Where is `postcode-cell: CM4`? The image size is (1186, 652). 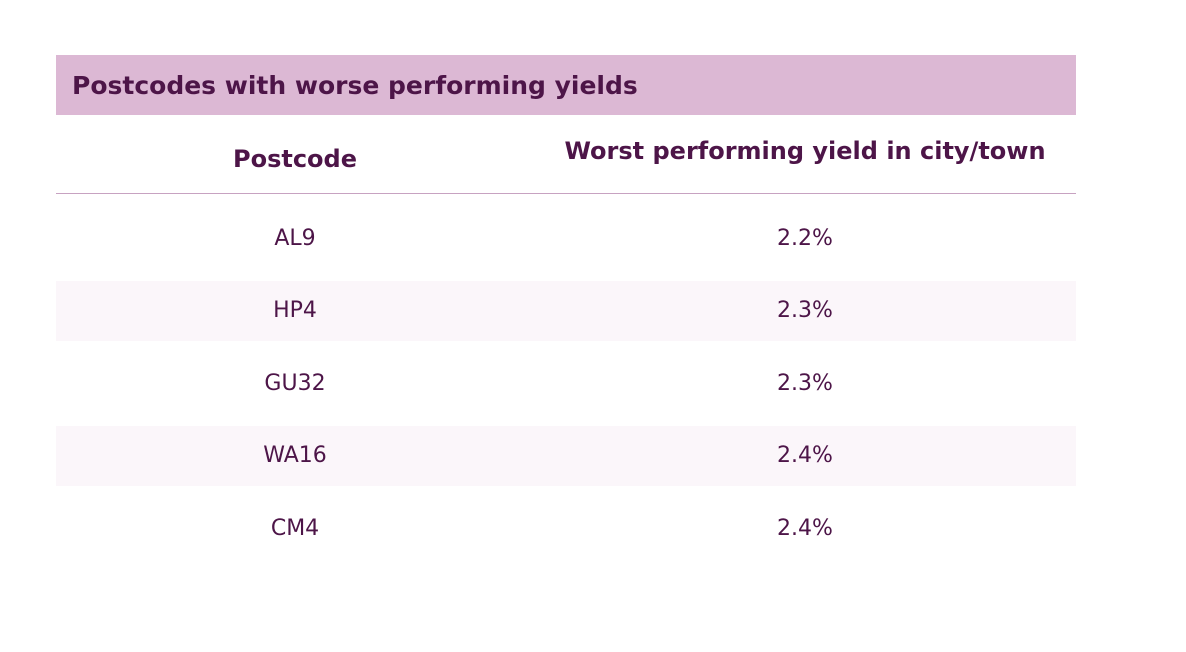
postcode-cell: CM4 is located at coordinates (295, 528).